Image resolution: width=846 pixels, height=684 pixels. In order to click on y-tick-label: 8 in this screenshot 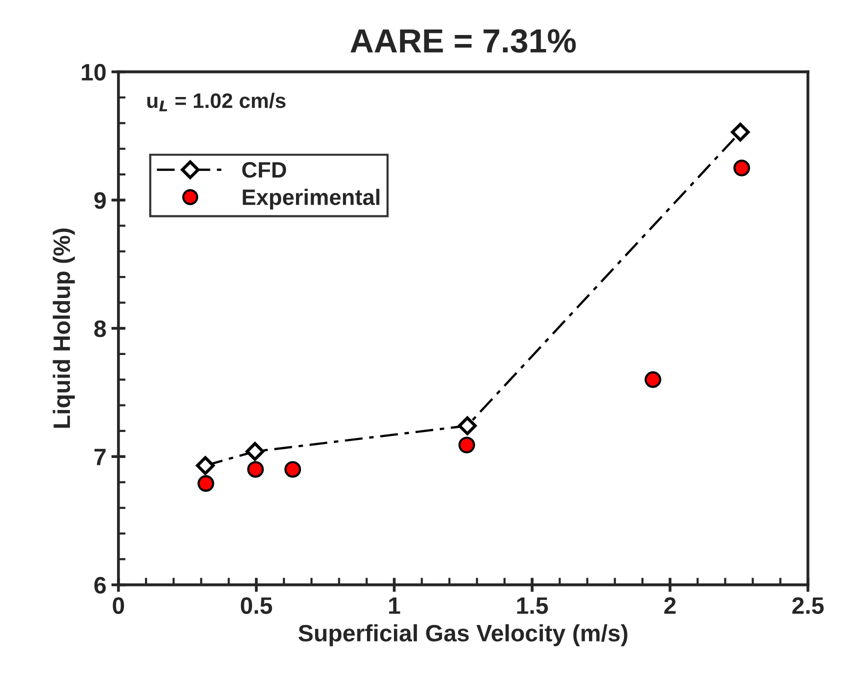, I will do `click(100, 329)`.